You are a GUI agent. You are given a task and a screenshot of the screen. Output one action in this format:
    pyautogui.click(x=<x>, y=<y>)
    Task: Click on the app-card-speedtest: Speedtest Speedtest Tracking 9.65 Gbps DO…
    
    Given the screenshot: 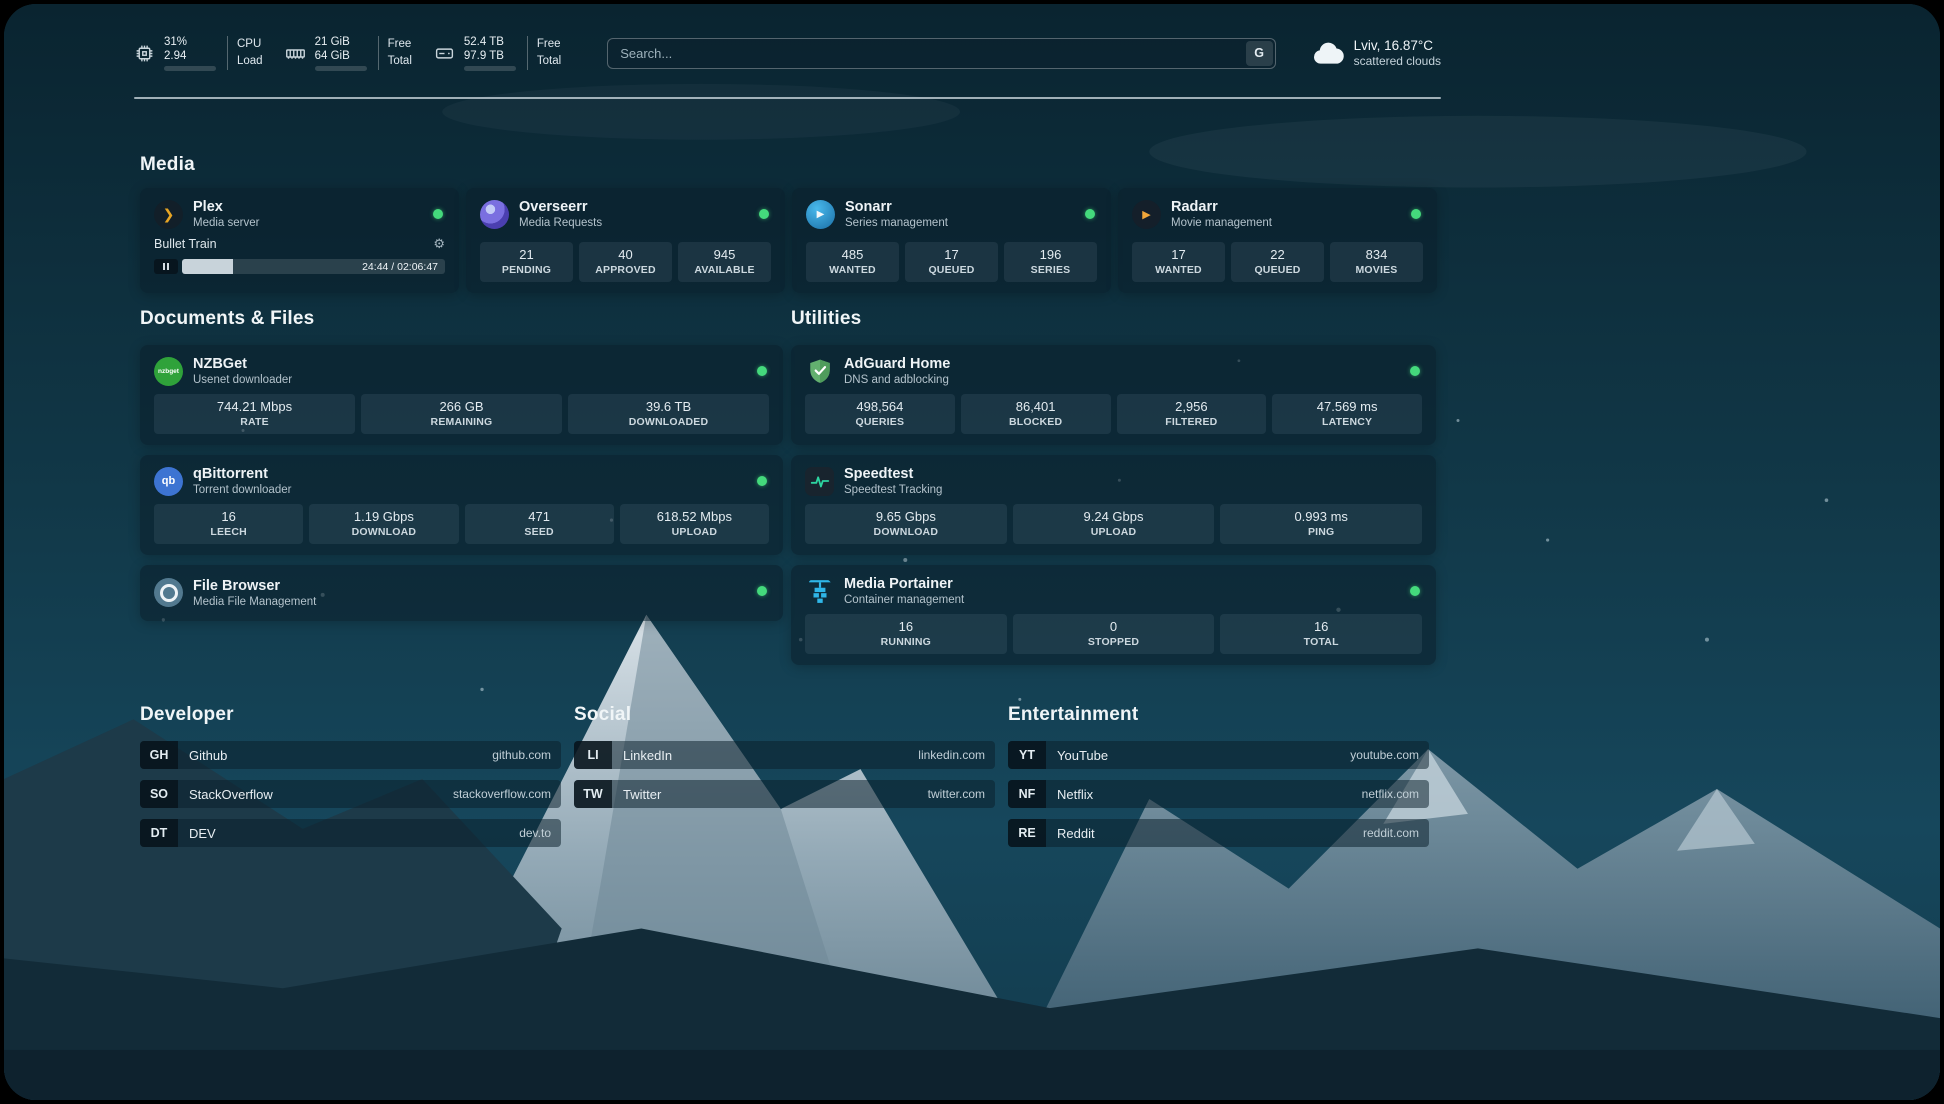 What is the action you would take?
    pyautogui.click(x=1113, y=505)
    